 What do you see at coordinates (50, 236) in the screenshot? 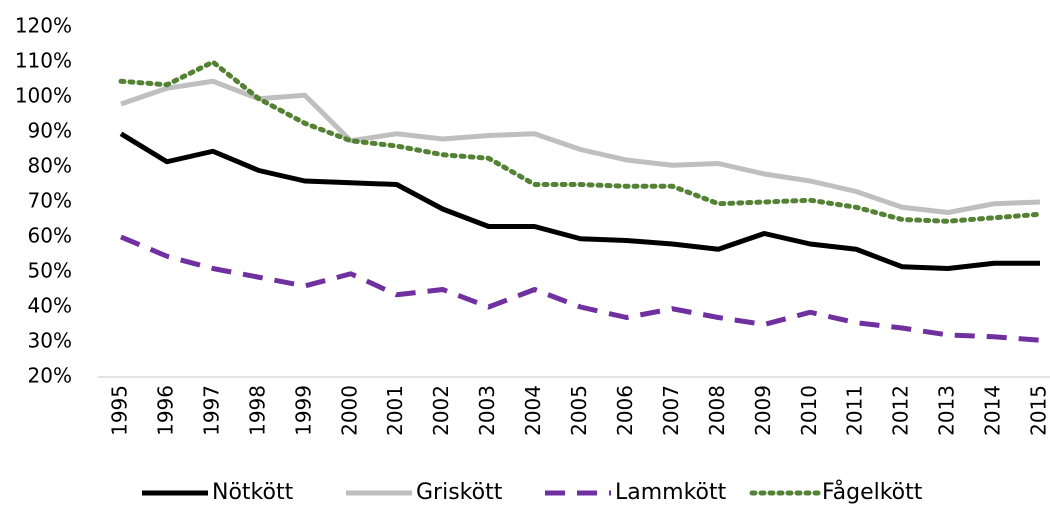
I see `y-tick-label: 60%` at bounding box center [50, 236].